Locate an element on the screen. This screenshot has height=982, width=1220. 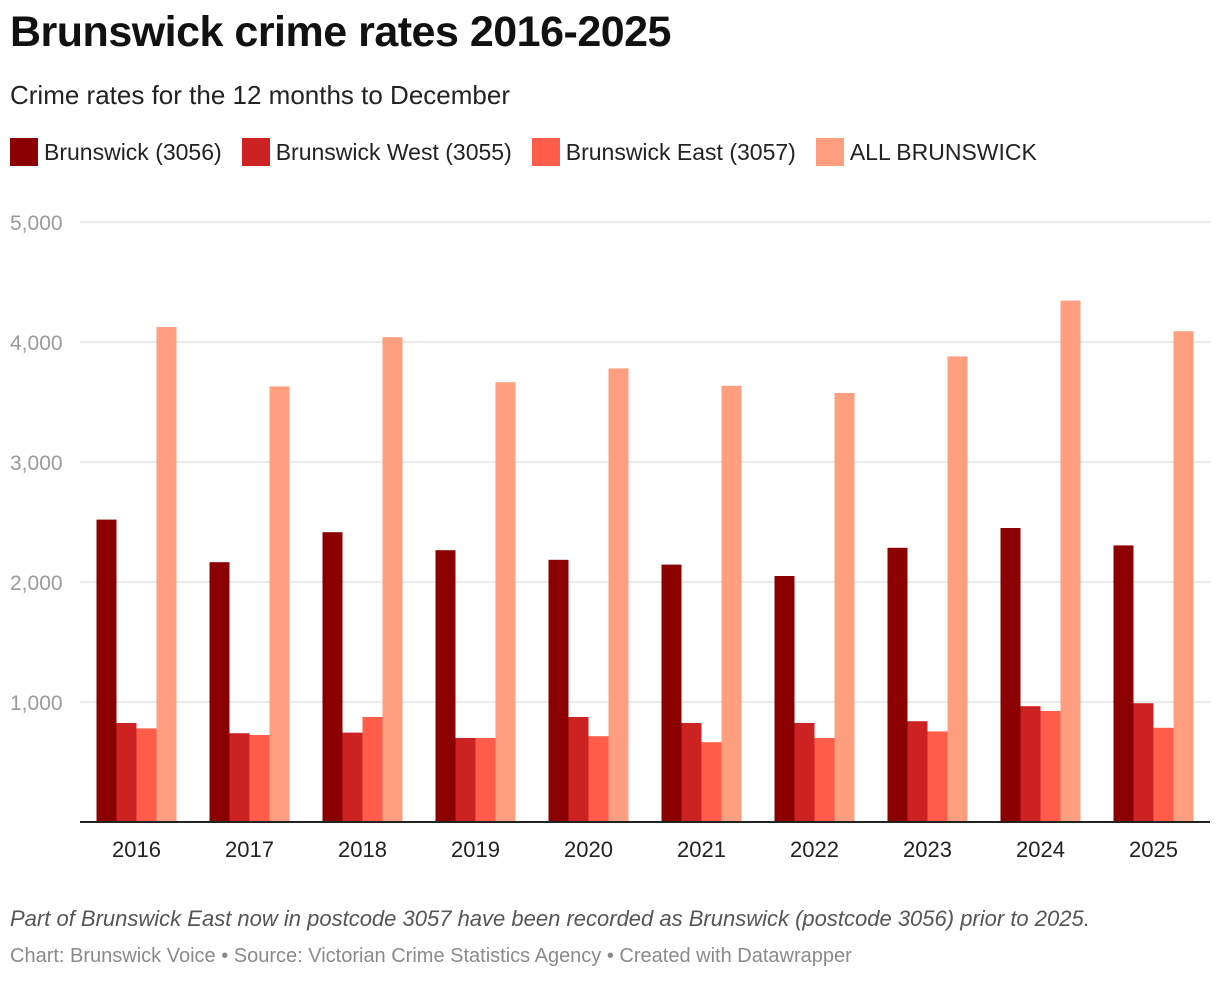
legend-item-brunswick-west: Brunswick West (3055) is located at coordinates (376, 152).